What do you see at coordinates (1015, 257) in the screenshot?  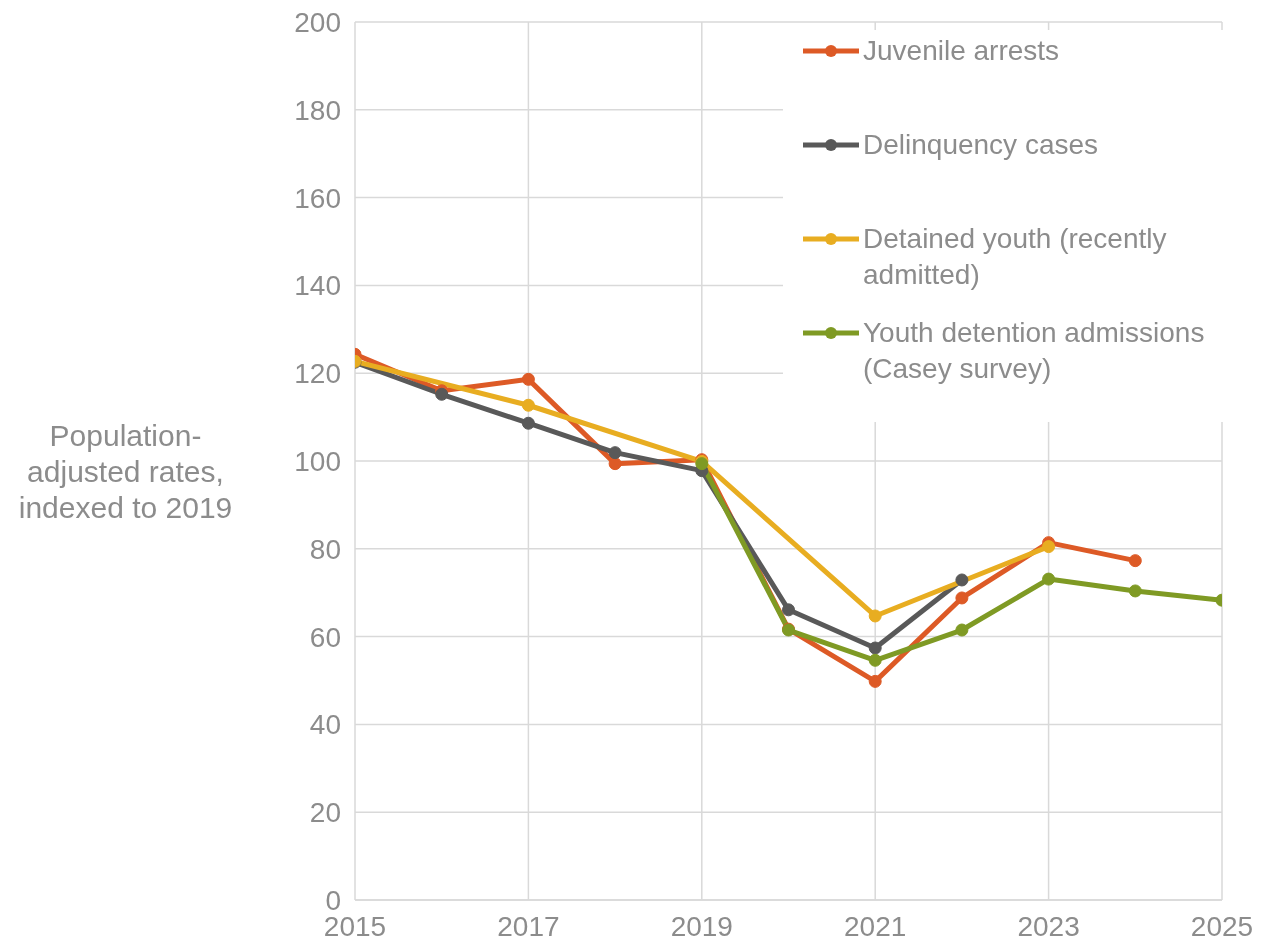 I see `legend-label: Detained youth (recently admitted)` at bounding box center [1015, 257].